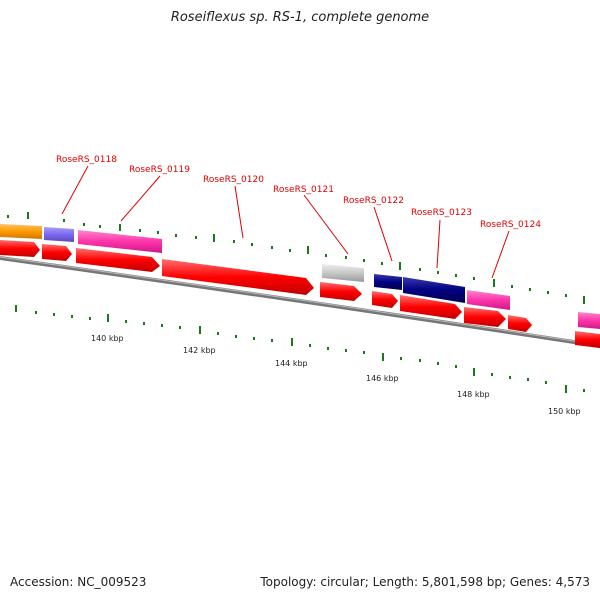 The height and width of the screenshot is (600, 600). I want to click on gene-label-0122: RoseRS_0122, so click(373, 201).